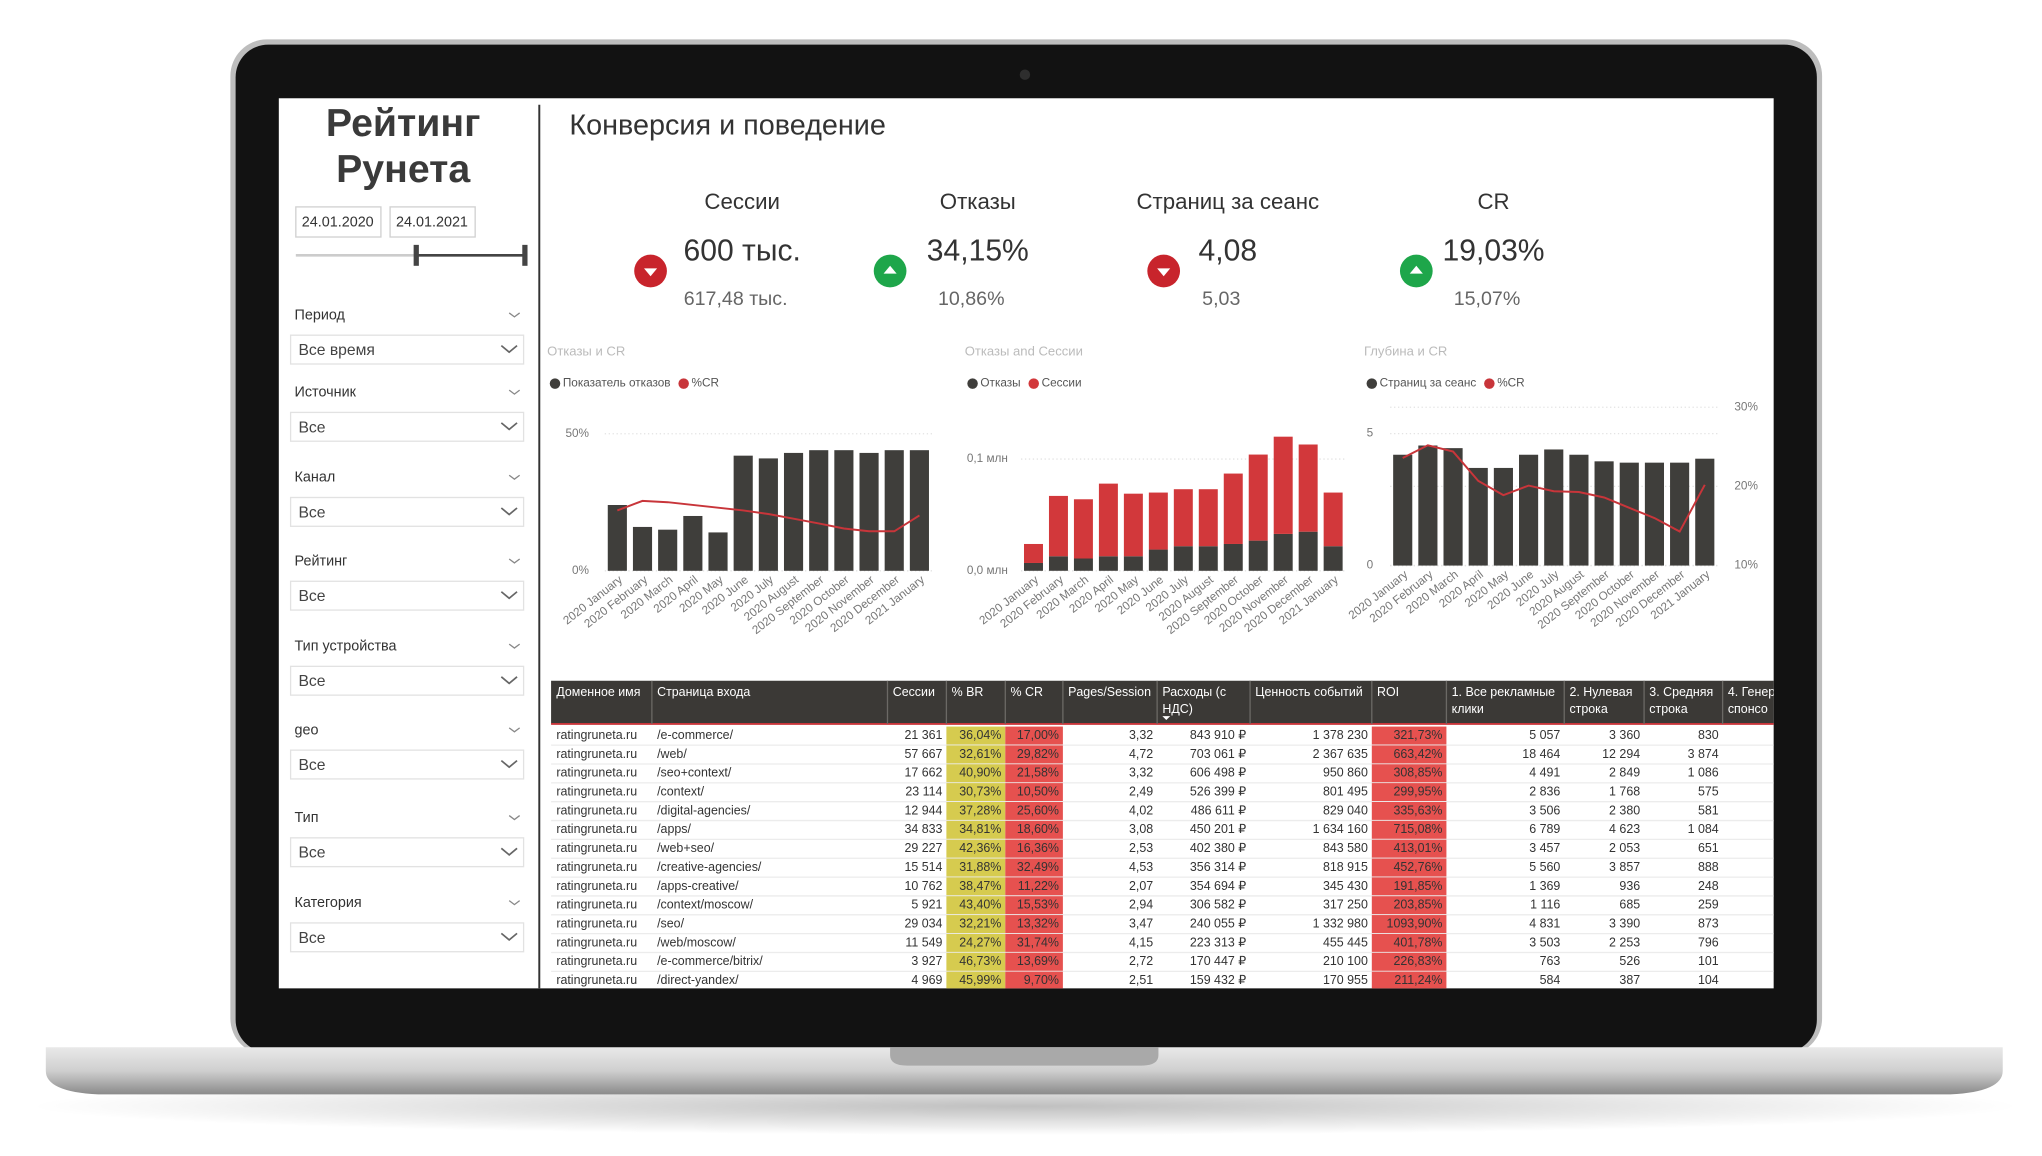  Describe the element at coordinates (1164, 272) in the screenshot. I see `kpi-trend-arrow` at that location.